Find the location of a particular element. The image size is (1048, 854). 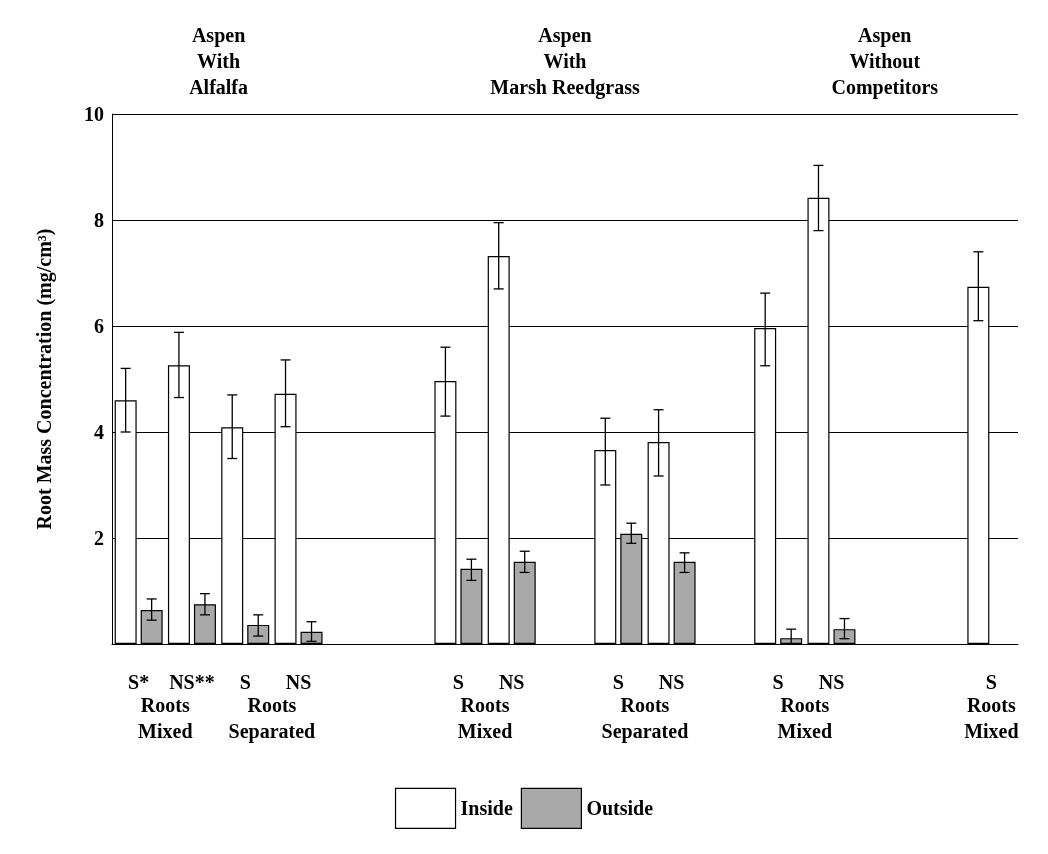

y-tick-label: 2 is located at coordinates (99, 538).